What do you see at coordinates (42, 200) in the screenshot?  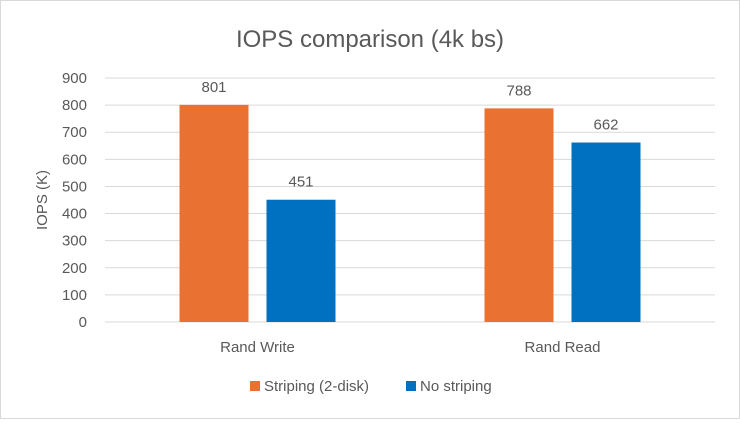 I see `y-axis-label: IOPS (K)` at bounding box center [42, 200].